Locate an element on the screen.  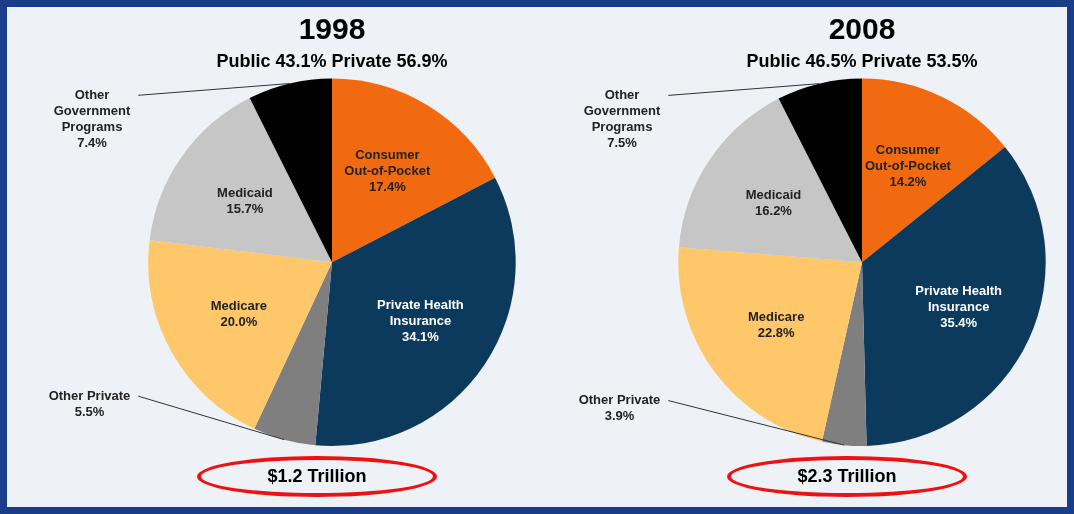
text: $1.2 Trillion is located at coordinates (317, 476).